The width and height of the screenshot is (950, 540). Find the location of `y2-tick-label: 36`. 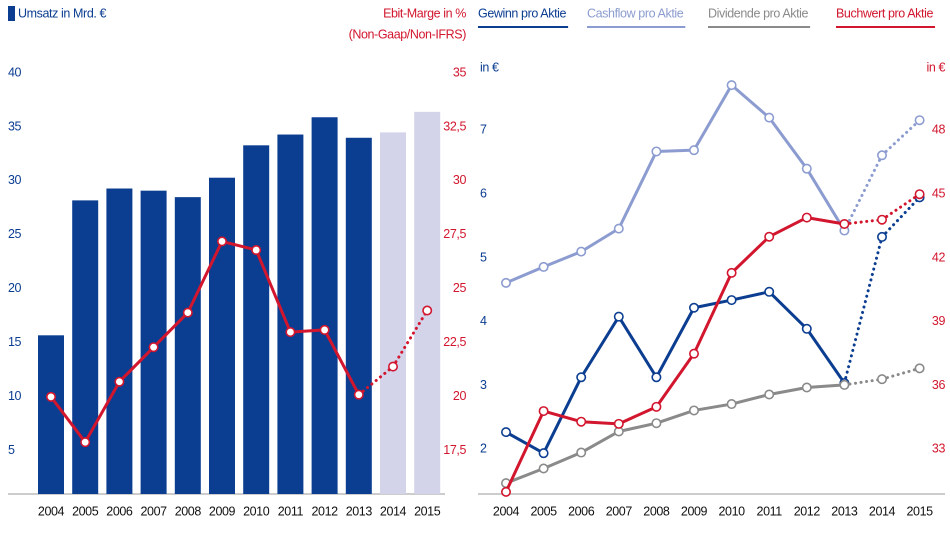

y2-tick-label: 36 is located at coordinates (939, 385).